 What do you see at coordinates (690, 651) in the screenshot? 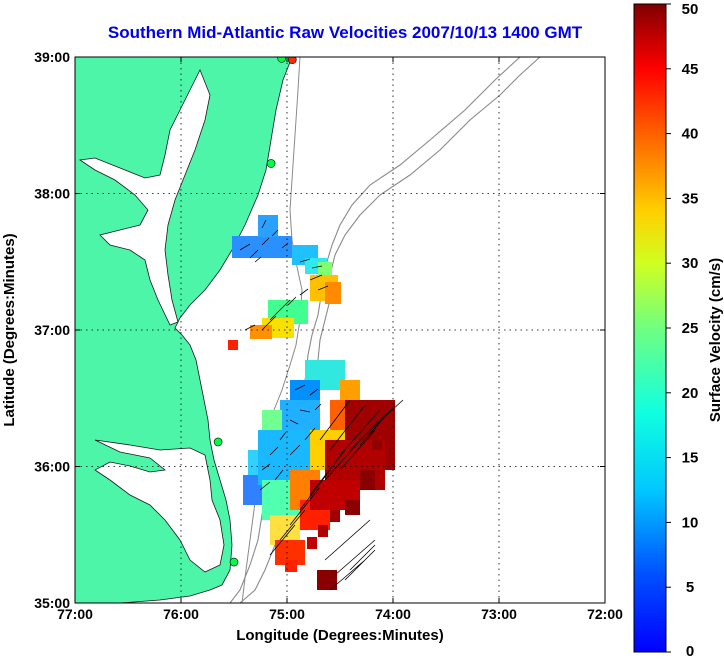
I see `colorbar-tick-label: 0` at bounding box center [690, 651].